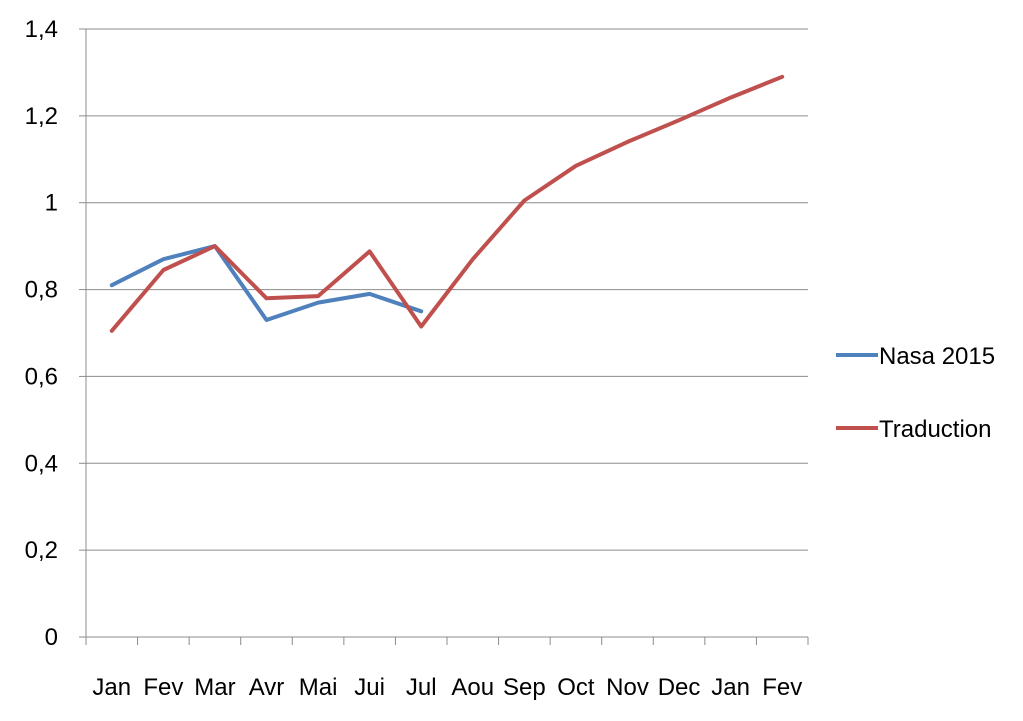  Describe the element at coordinates (267, 687) in the screenshot. I see `x-tick-label: Avr` at that location.